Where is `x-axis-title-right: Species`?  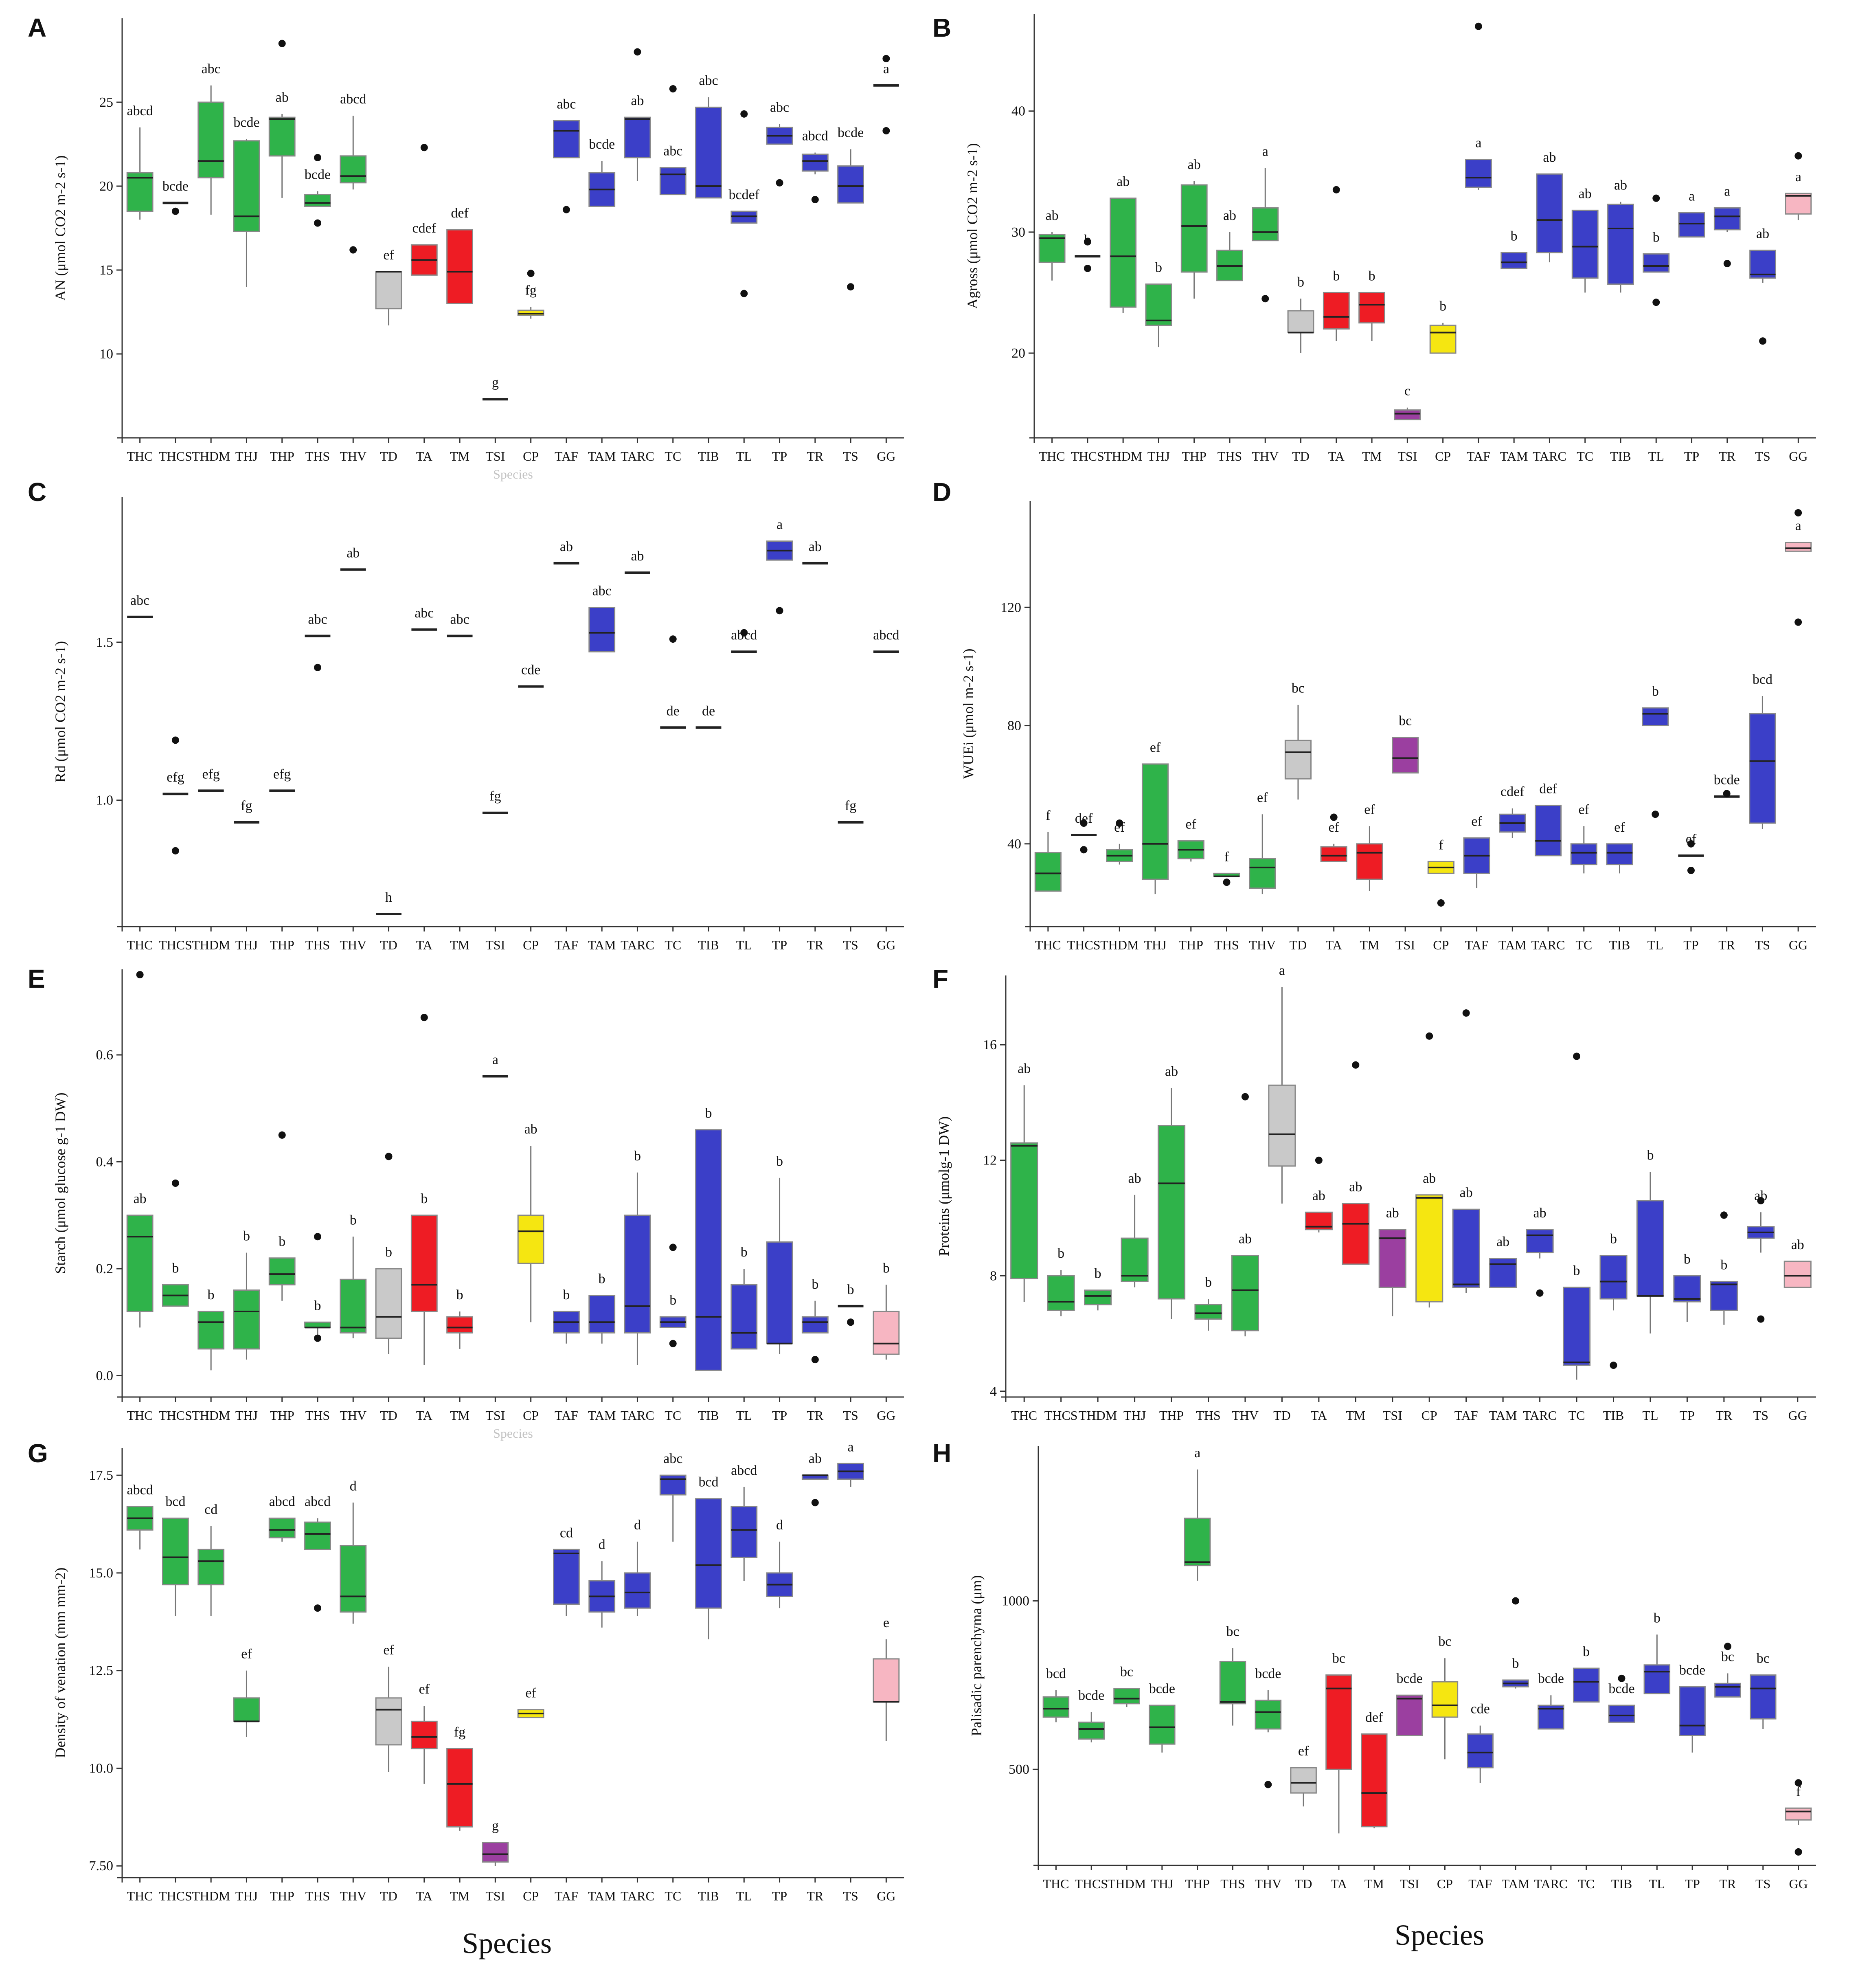
x-axis-title-right: Species is located at coordinates (1439, 1935).